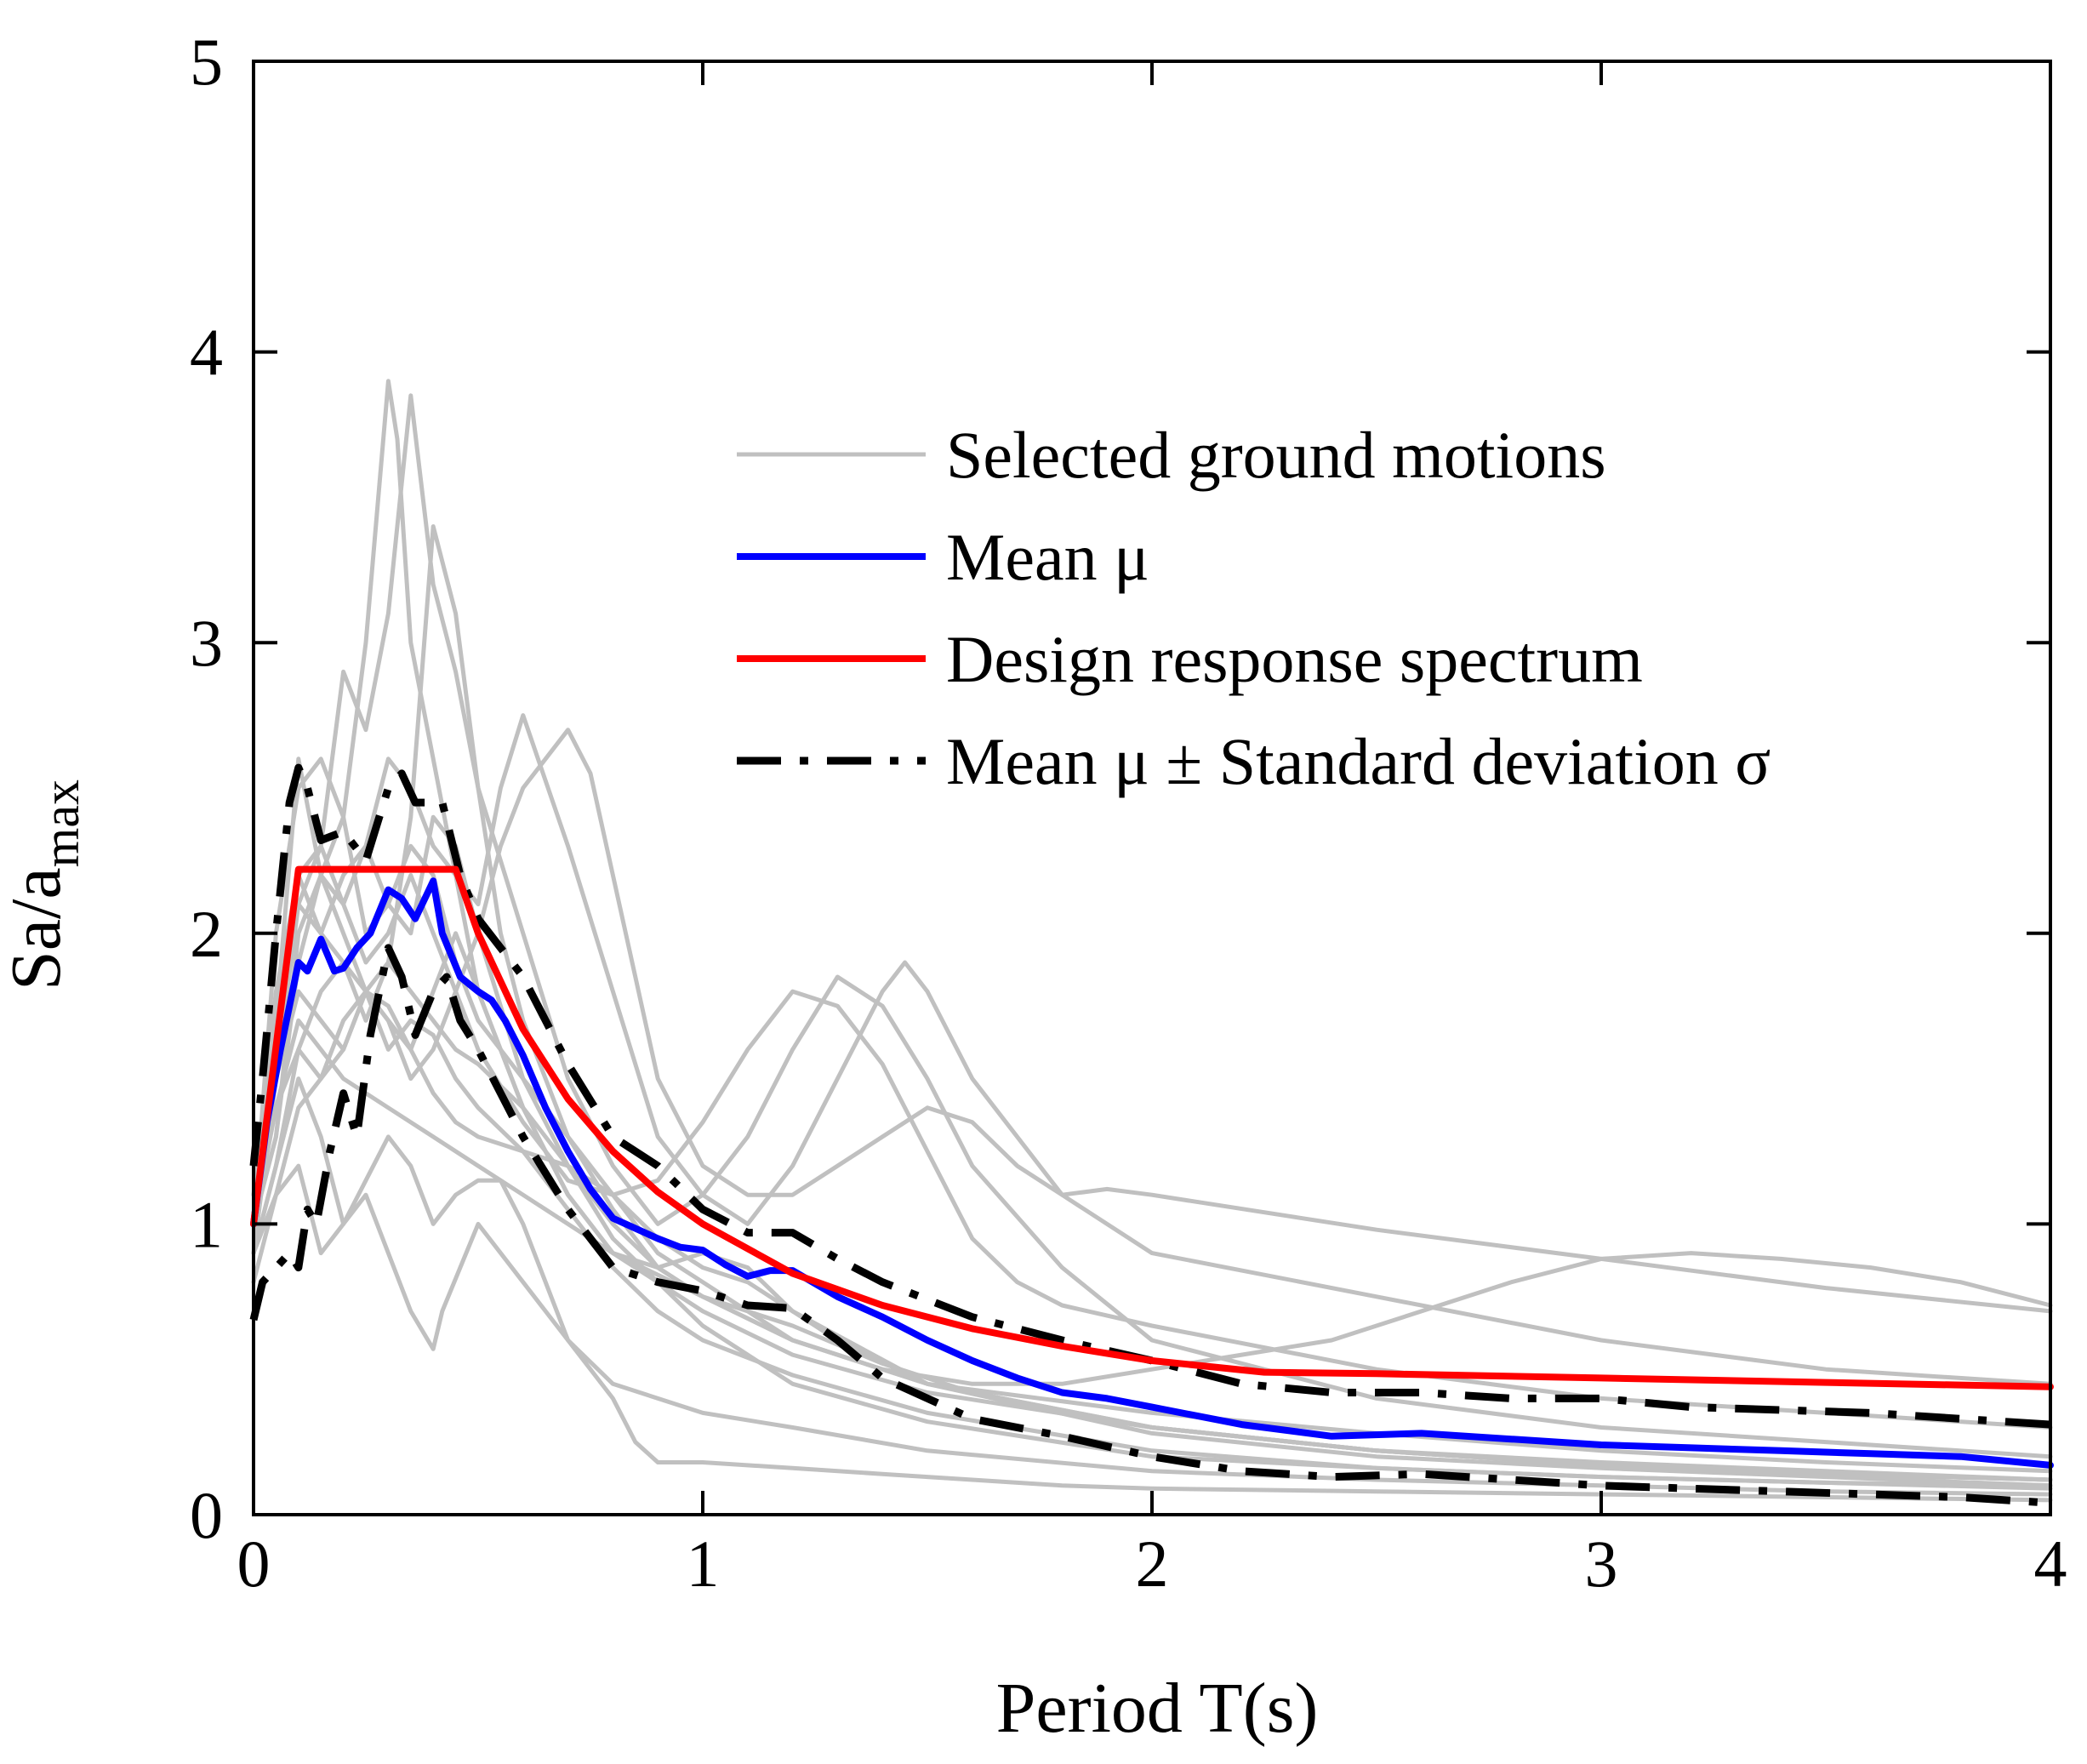 This screenshot has height=1764, width=2087. I want to click on x-tick-label: 3, so click(1601, 1564).